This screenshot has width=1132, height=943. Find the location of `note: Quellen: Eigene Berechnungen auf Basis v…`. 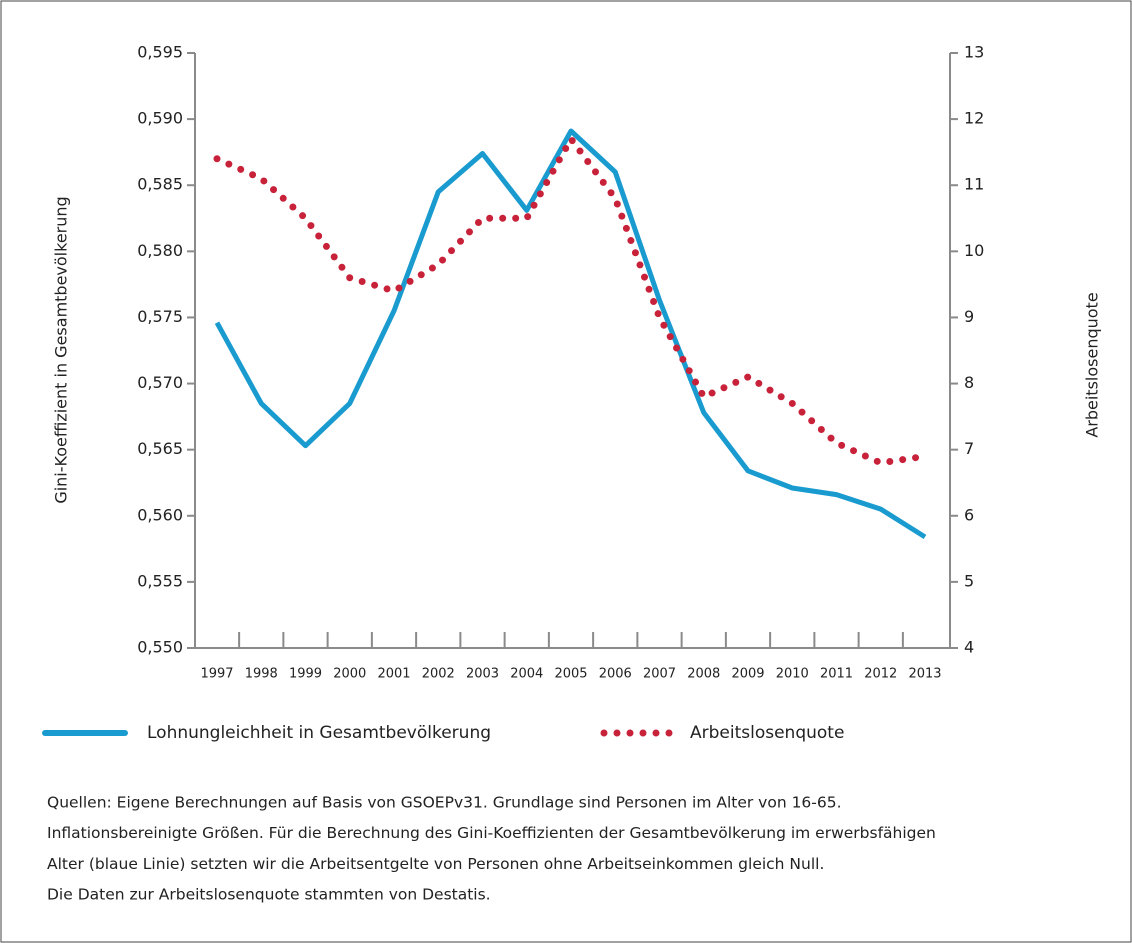

note: Quellen: Eigene Berechnungen auf Basis v… is located at coordinates (444, 803).